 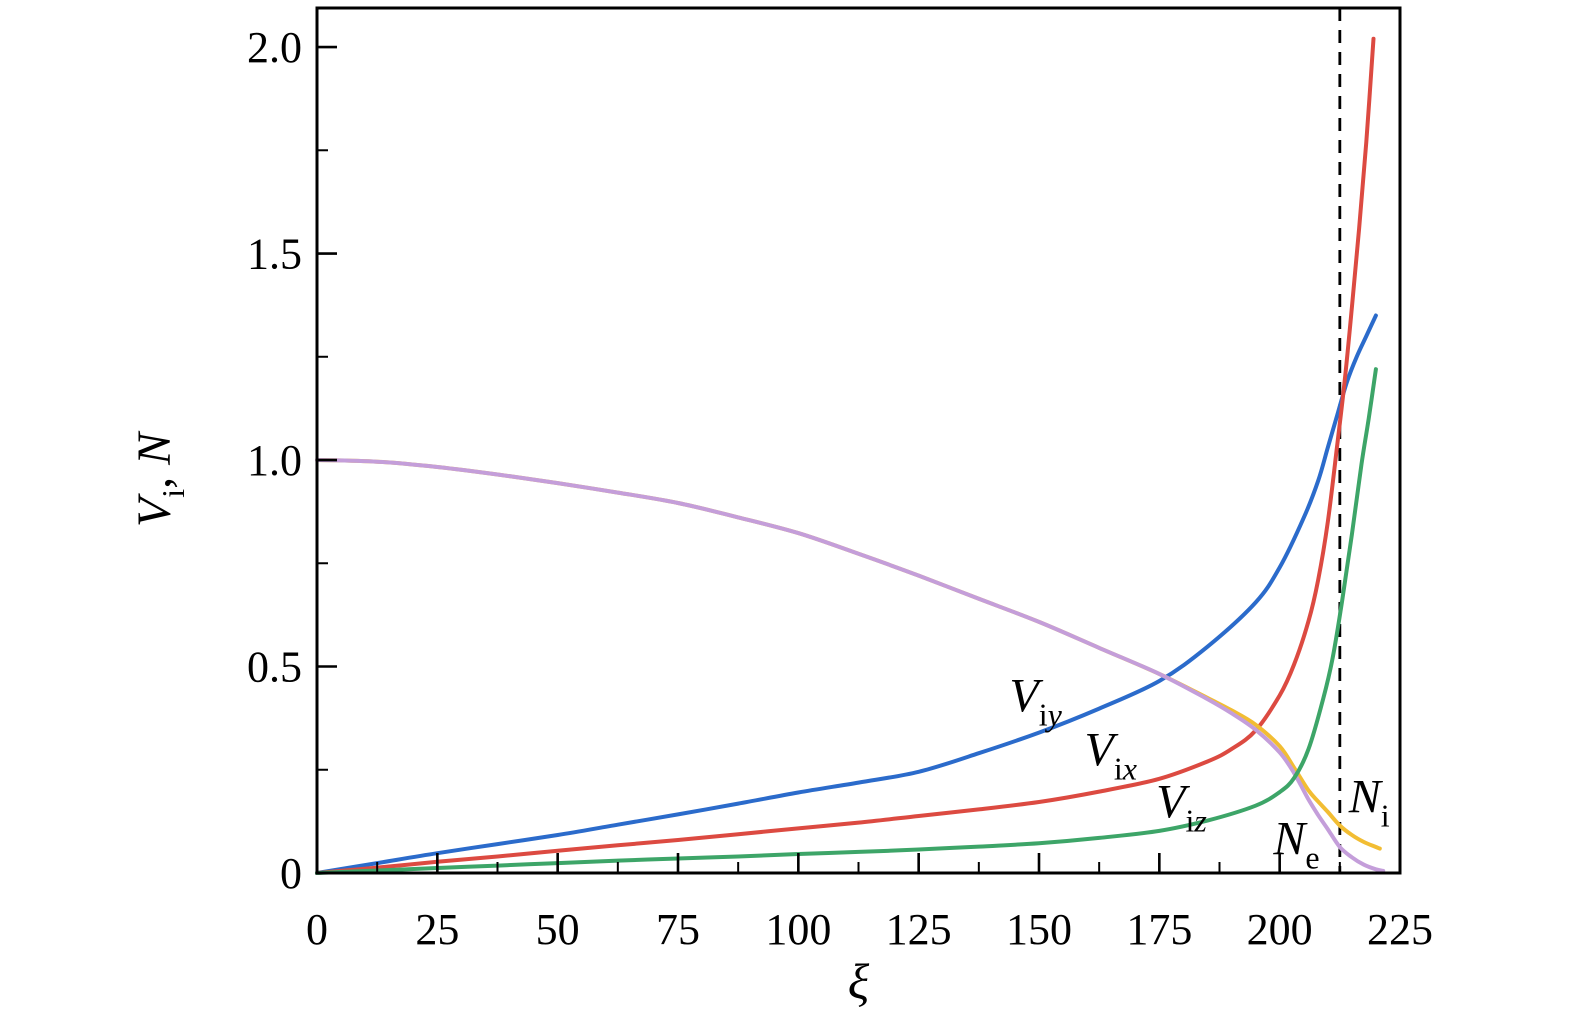 I want to click on curve-label-Viz: Viz, so click(x=1181, y=806).